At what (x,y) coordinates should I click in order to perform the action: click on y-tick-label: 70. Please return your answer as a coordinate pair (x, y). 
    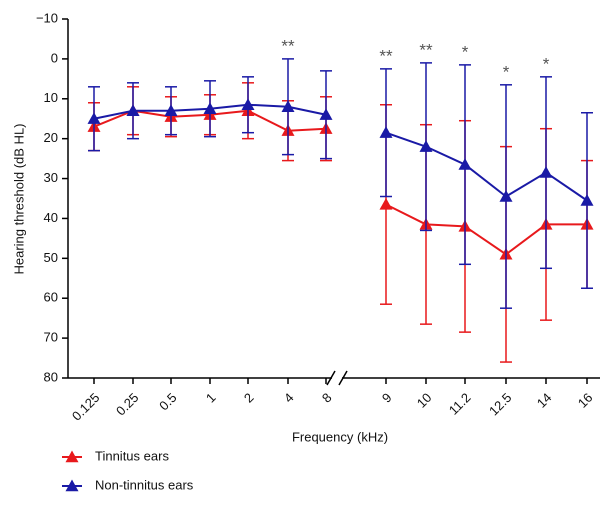
    Looking at the image, I should click on (51, 337).